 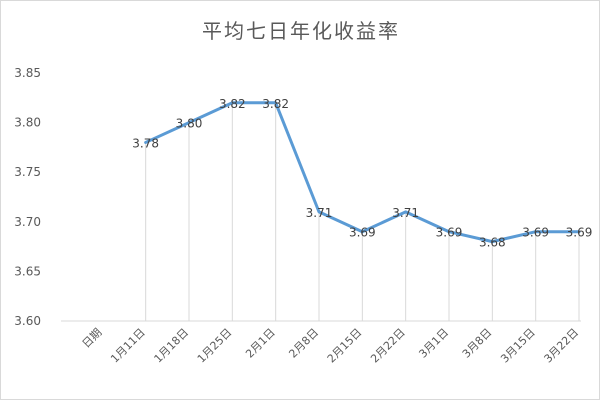 I want to click on x-tick-label: 3月15日, so click(x=518, y=346).